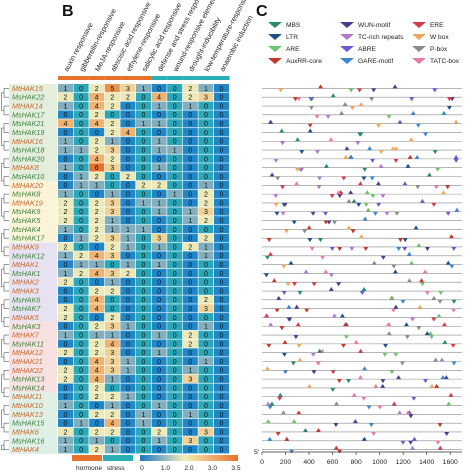 This screenshot has height=474, width=474. I want to click on group-bar-segment, so click(97, 78).